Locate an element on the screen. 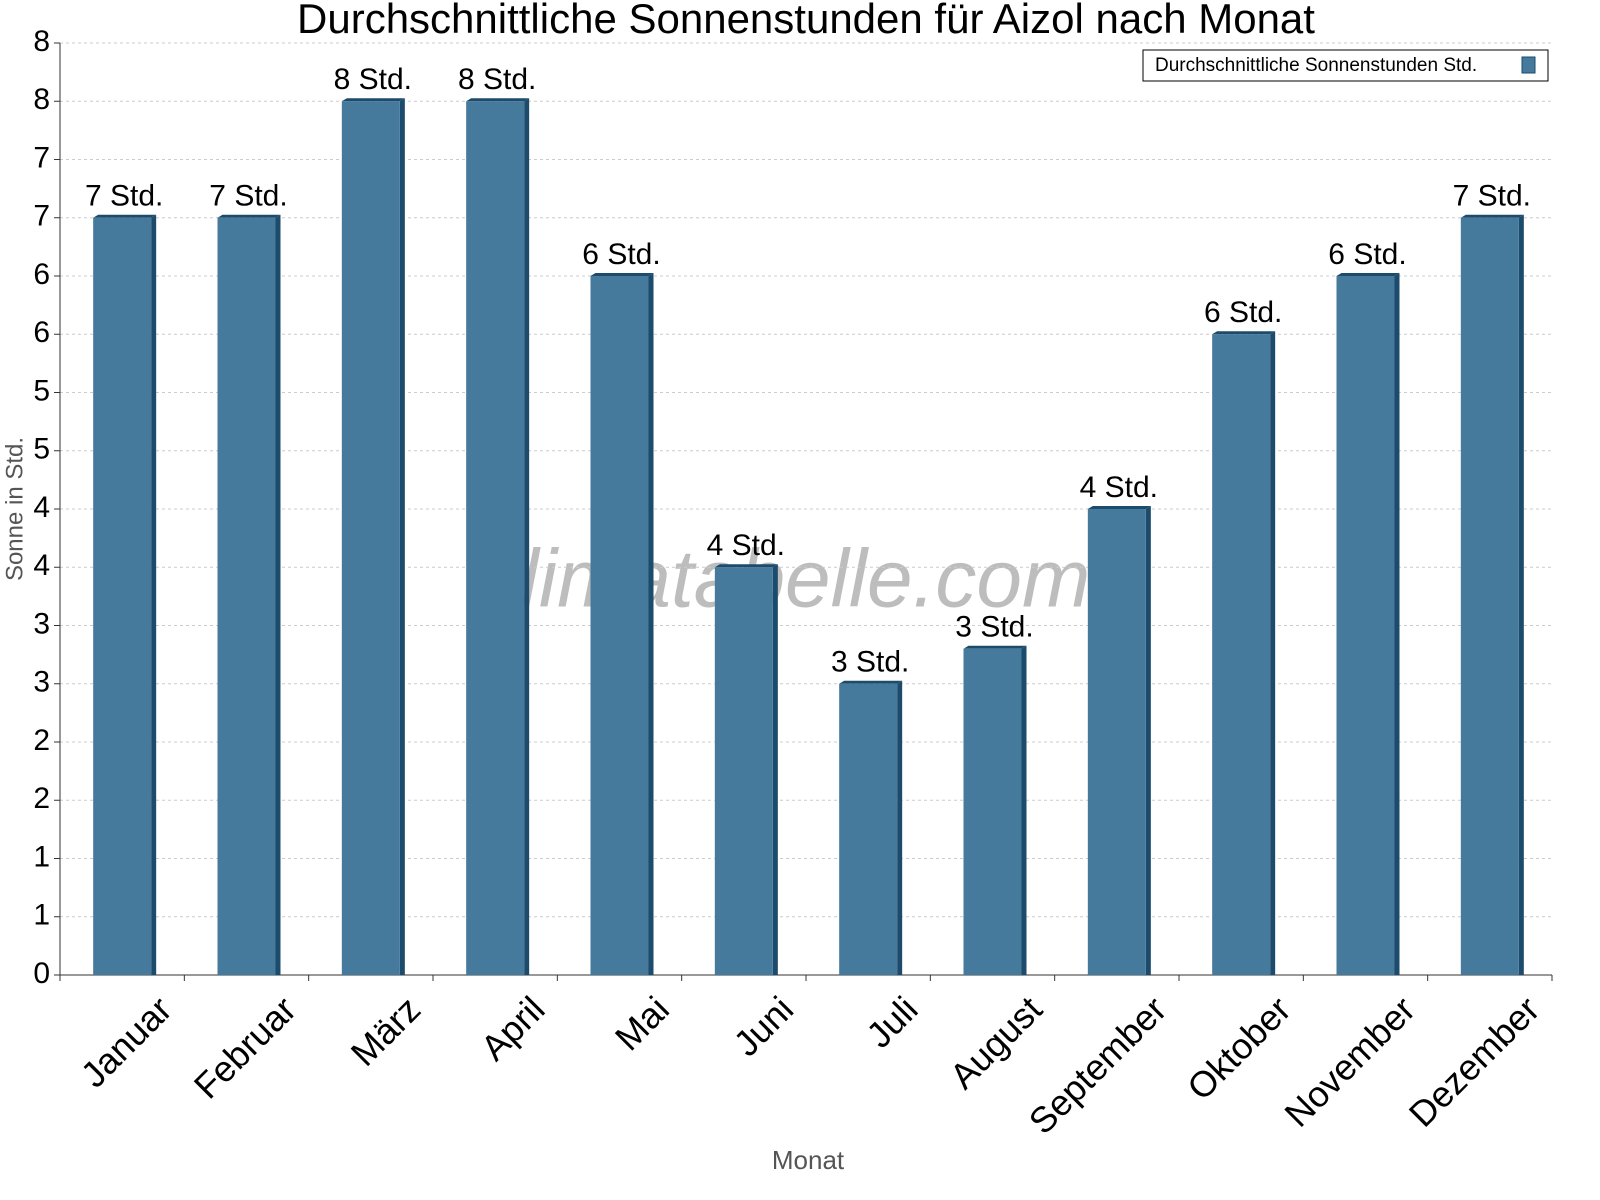 This screenshot has height=1200, width=1600. x-tick-label: Oktober is located at coordinates (1239, 1048).